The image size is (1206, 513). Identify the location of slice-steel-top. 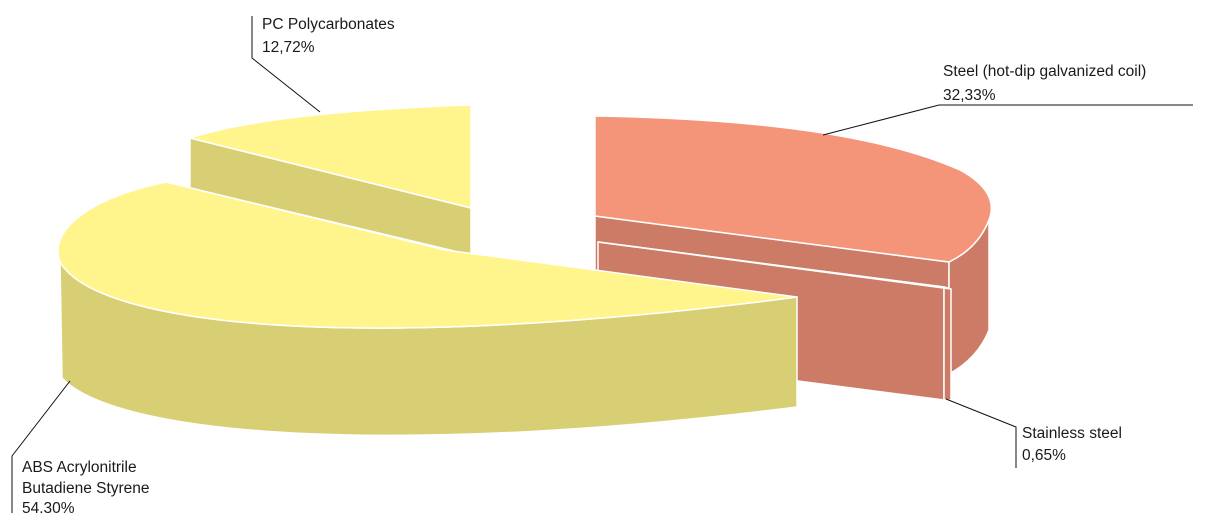
(793, 189).